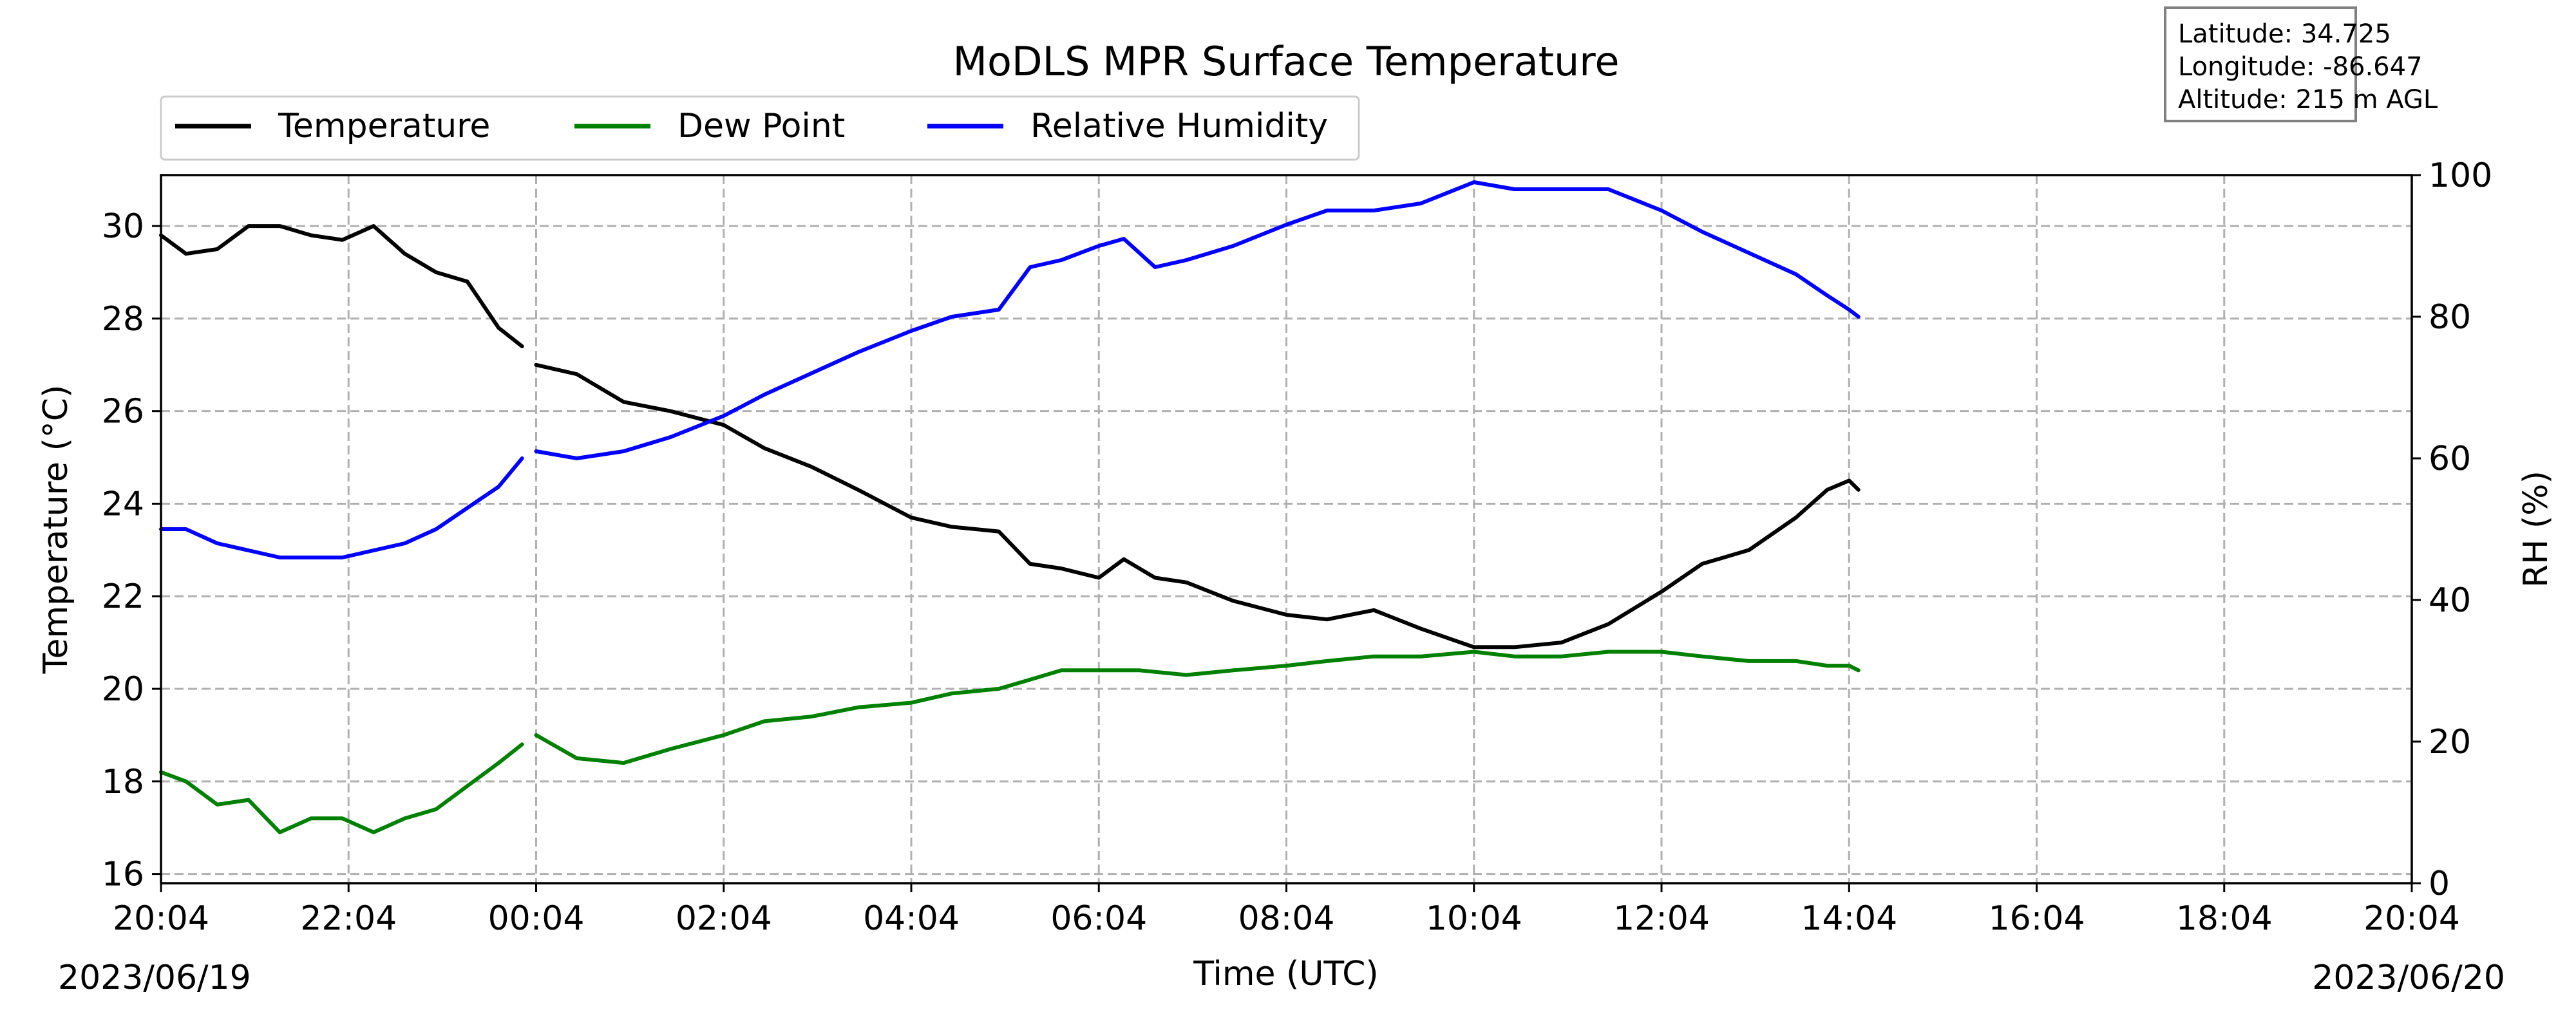 This screenshot has width=2576, height=1030. What do you see at coordinates (123, 596) in the screenshot?
I see `y-left-tick-label: 22` at bounding box center [123, 596].